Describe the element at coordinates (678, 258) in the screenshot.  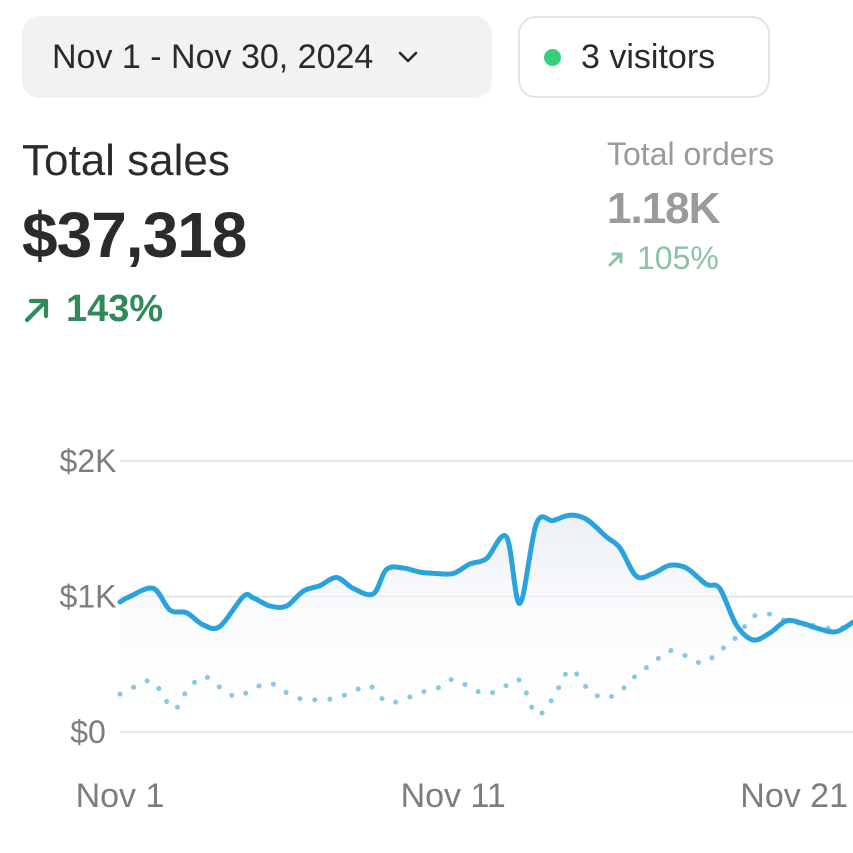
I see `total-orders-change-value: 105%` at that location.